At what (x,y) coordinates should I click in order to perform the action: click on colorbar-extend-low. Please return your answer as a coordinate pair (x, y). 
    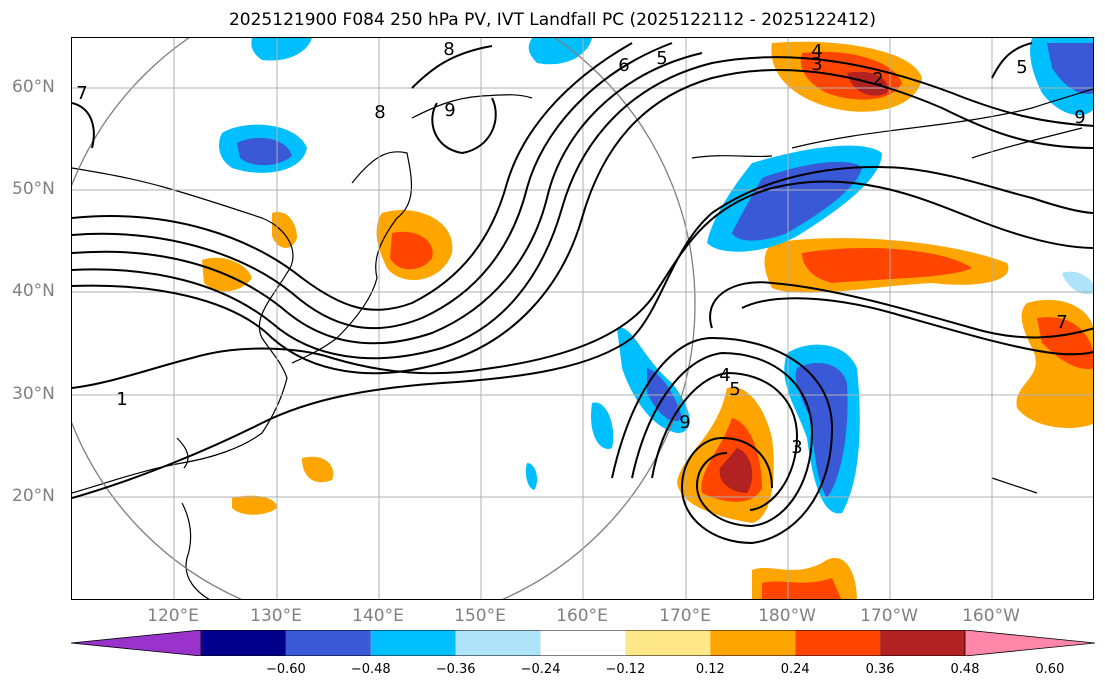
    Looking at the image, I should click on (136, 643).